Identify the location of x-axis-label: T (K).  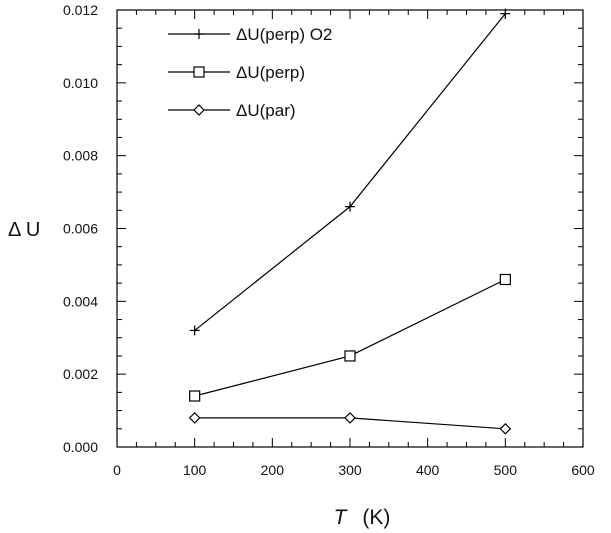
(362, 517).